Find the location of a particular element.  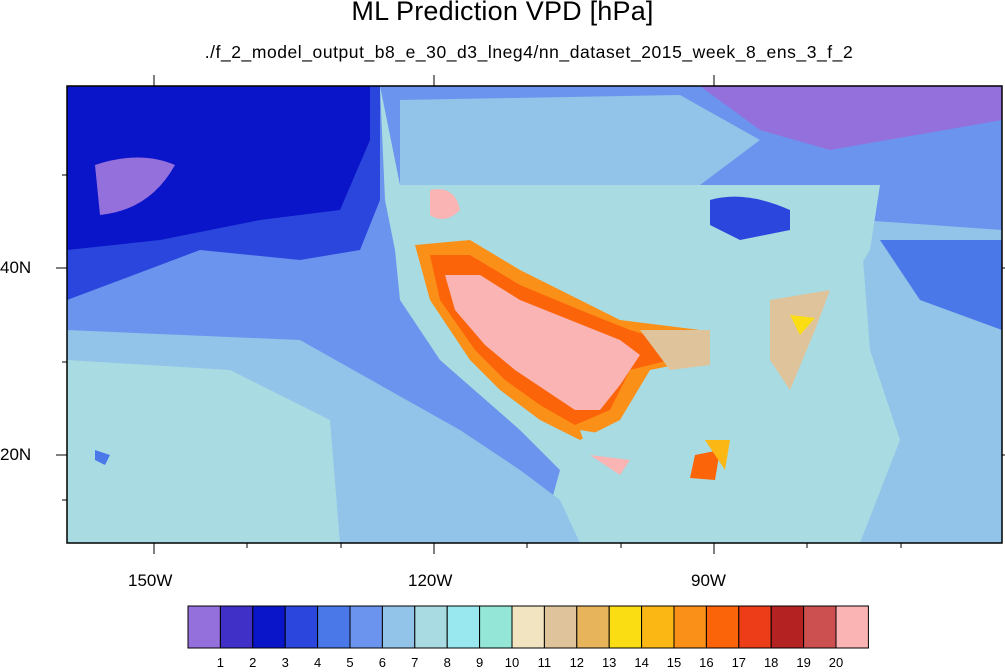

colorbar-tick-label: 6 is located at coordinates (382, 662).